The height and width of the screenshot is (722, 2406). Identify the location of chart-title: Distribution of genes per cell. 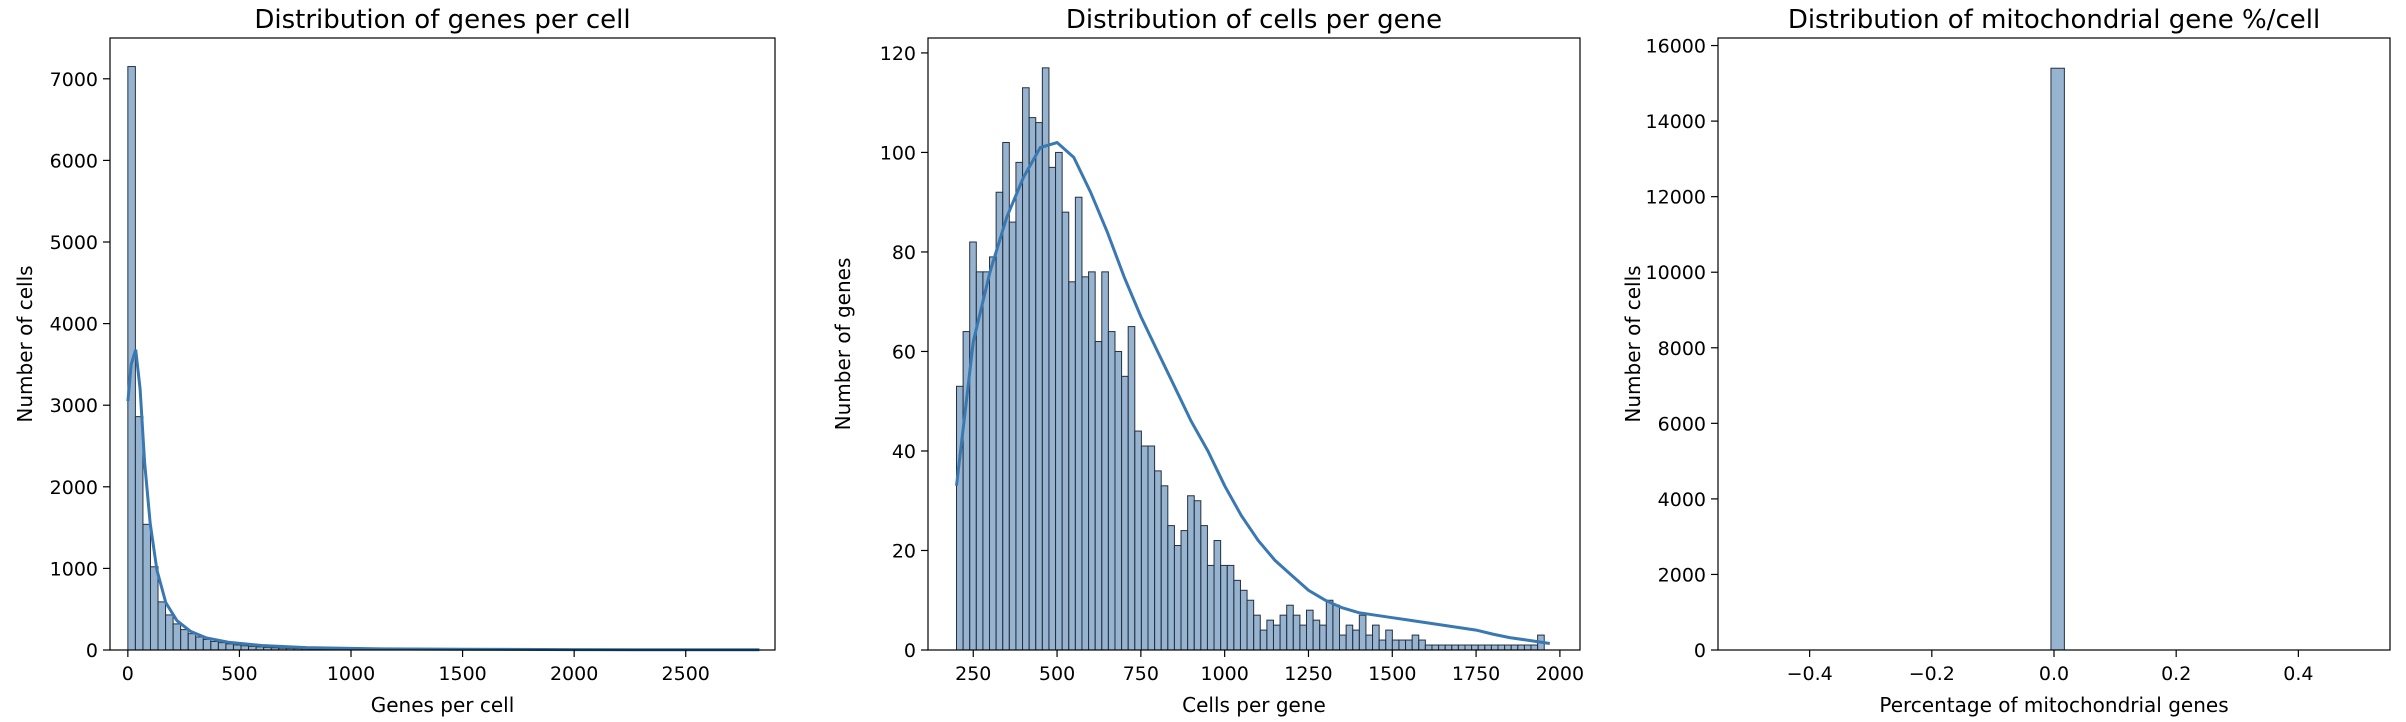
(442, 20).